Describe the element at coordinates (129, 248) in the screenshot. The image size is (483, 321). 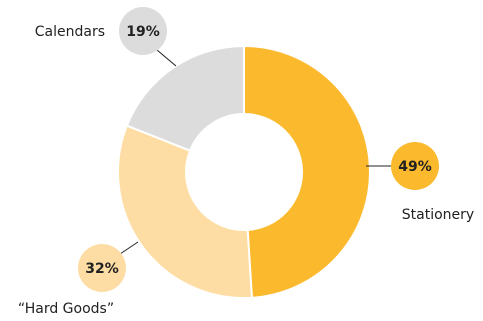
I see `connector-hardgoods` at that location.